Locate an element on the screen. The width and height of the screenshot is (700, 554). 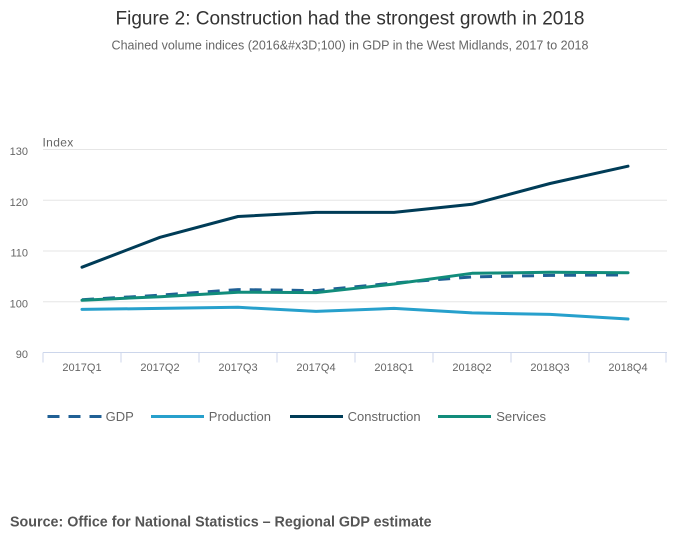
svg-text: 90 is located at coordinates (22, 355).